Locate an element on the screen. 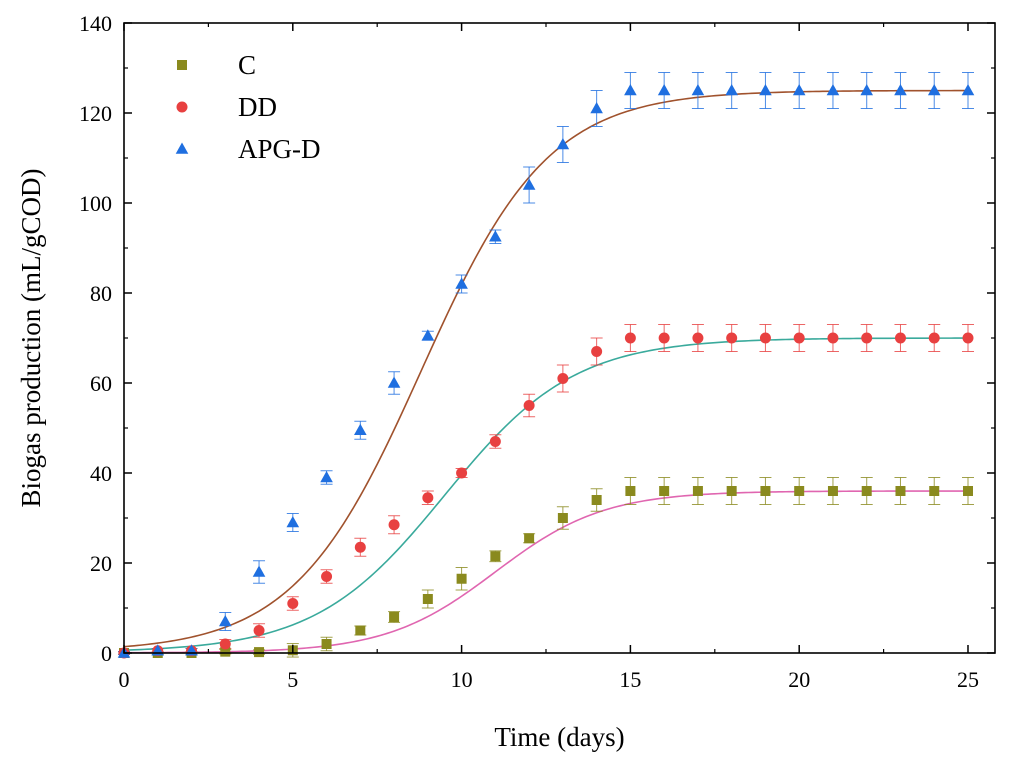  x-tick-label: 10 is located at coordinates (462, 679).